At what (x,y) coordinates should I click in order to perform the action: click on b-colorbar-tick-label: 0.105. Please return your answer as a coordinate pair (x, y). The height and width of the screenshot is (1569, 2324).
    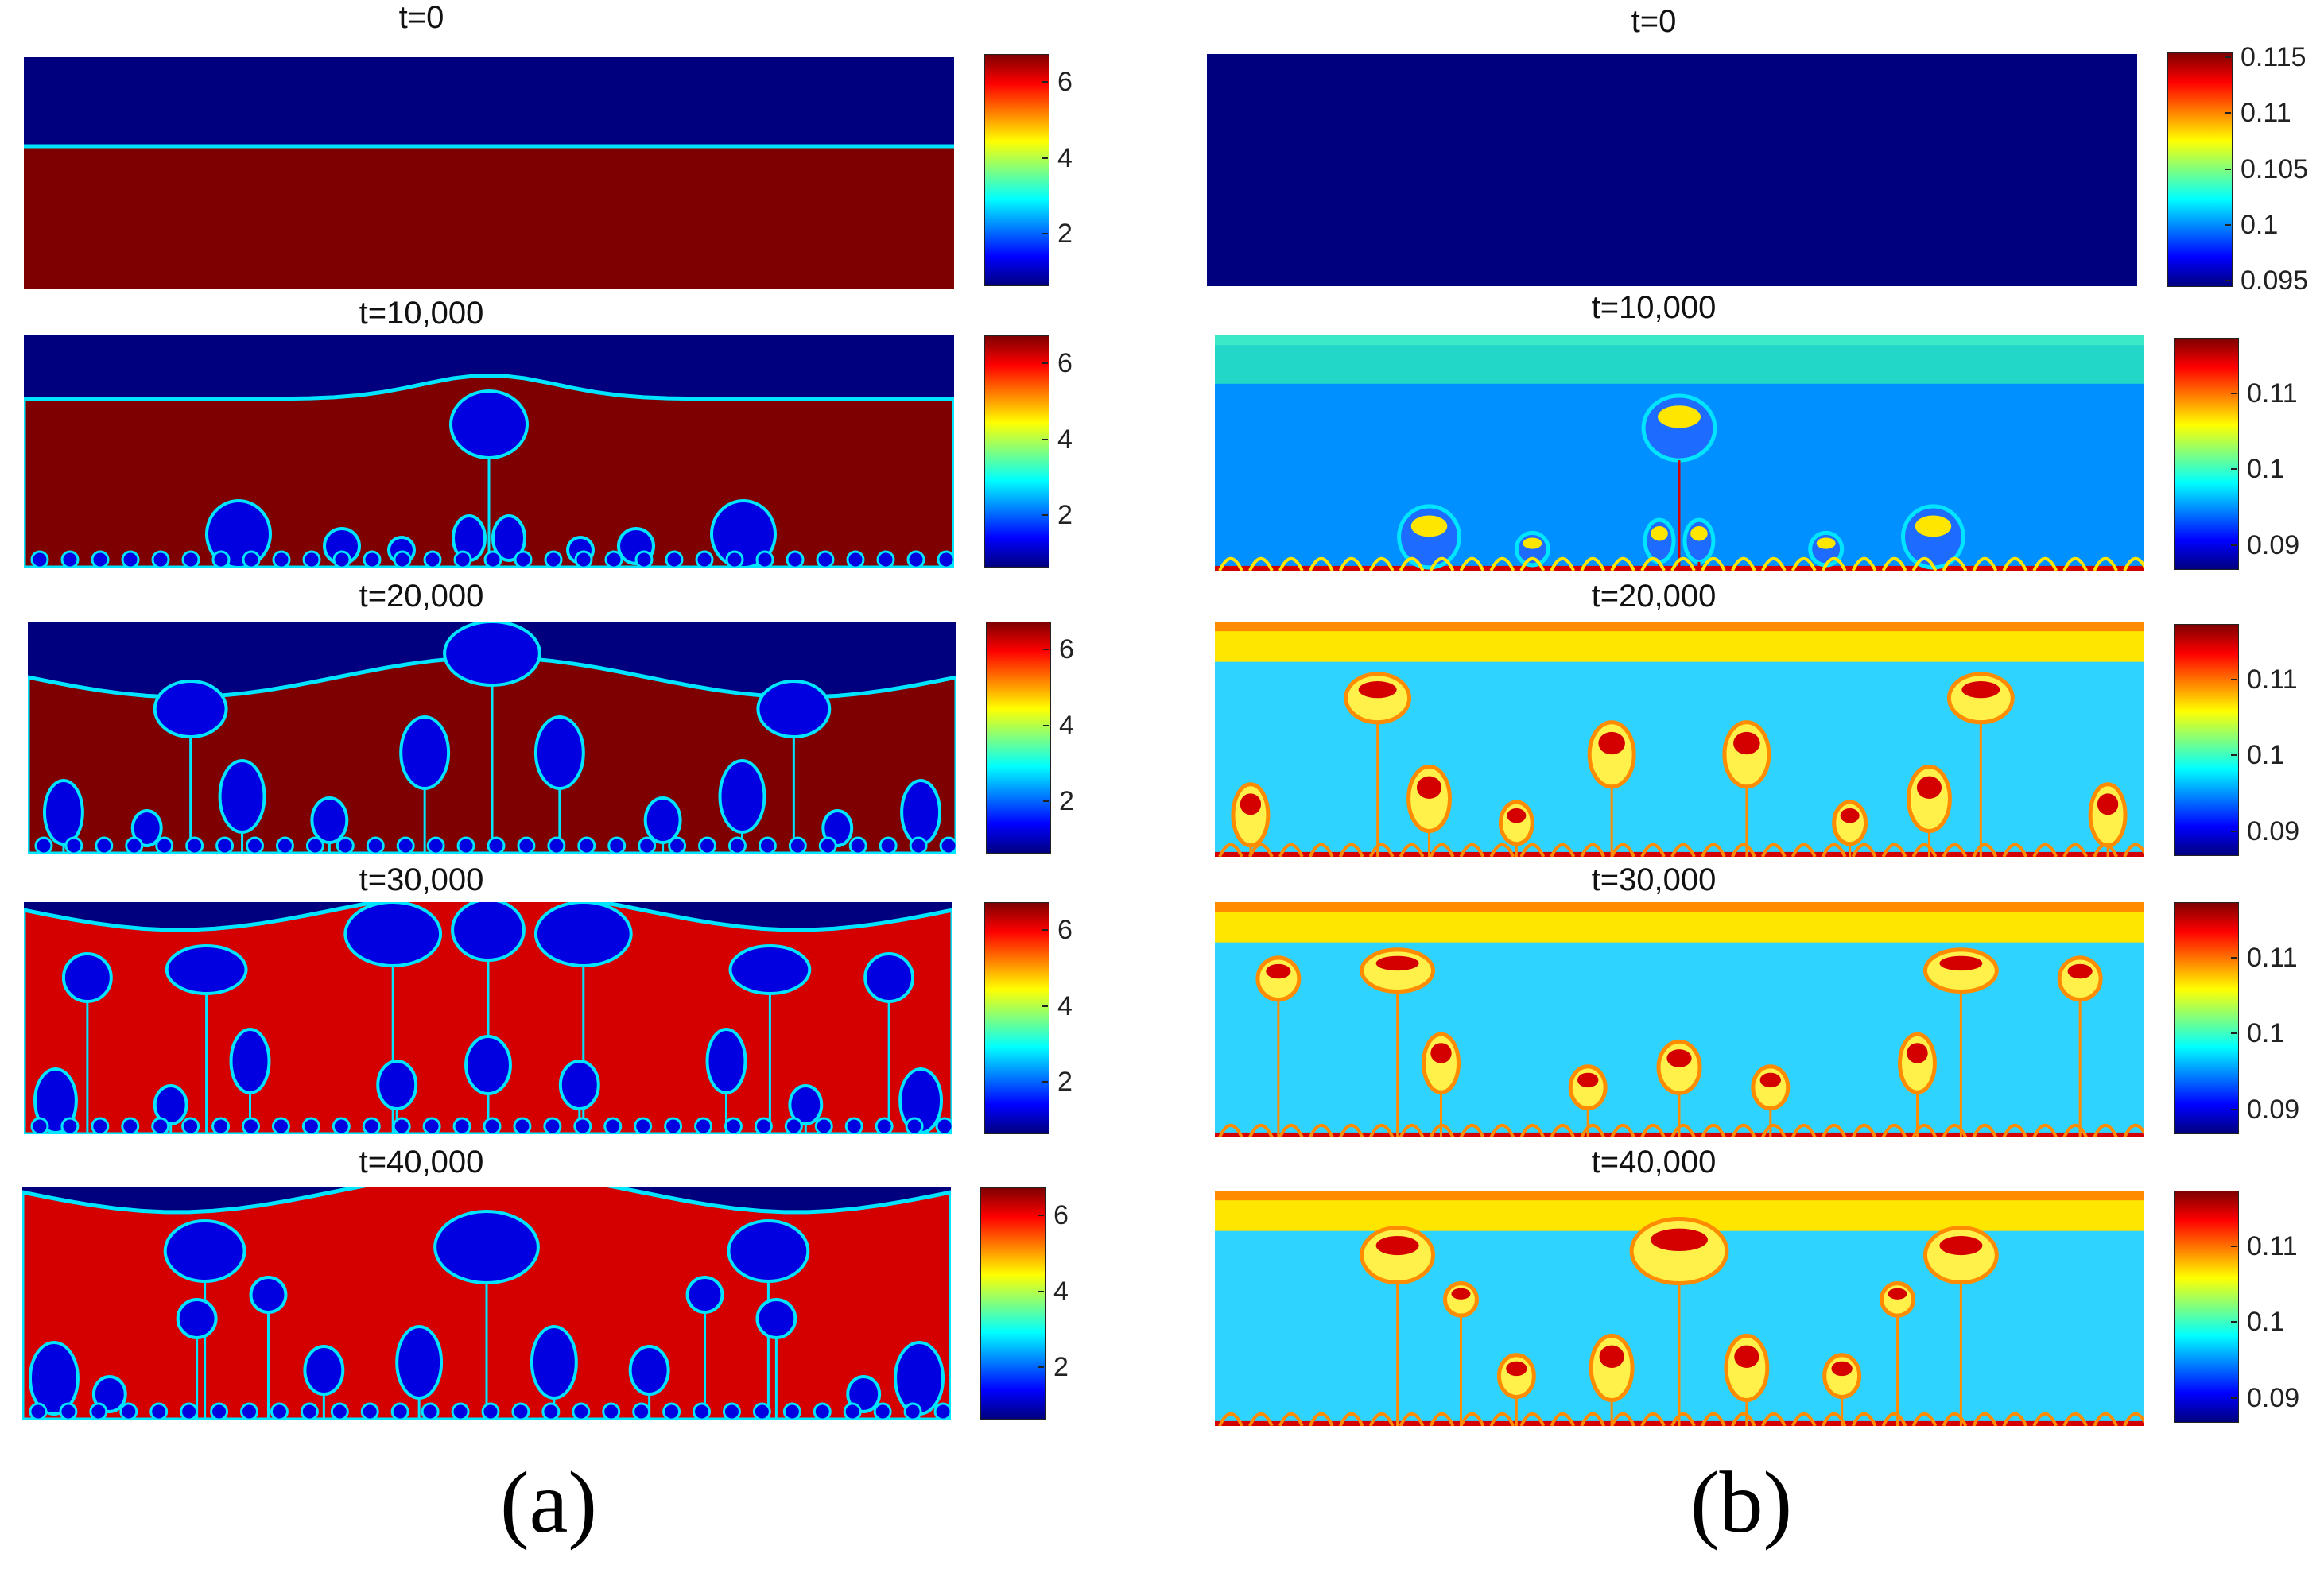
    Looking at the image, I should click on (2275, 168).